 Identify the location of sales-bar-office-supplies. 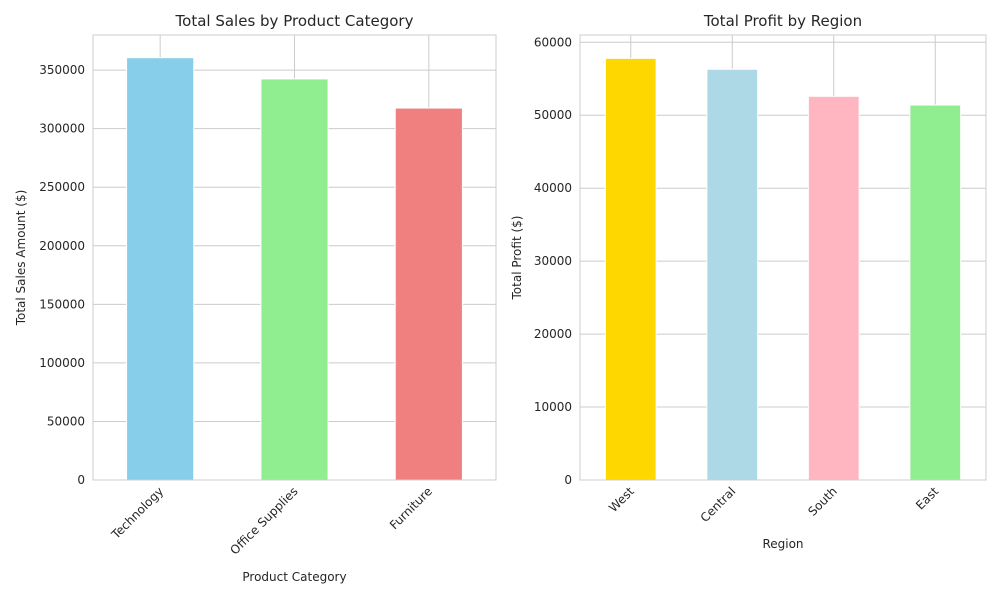
(294, 279).